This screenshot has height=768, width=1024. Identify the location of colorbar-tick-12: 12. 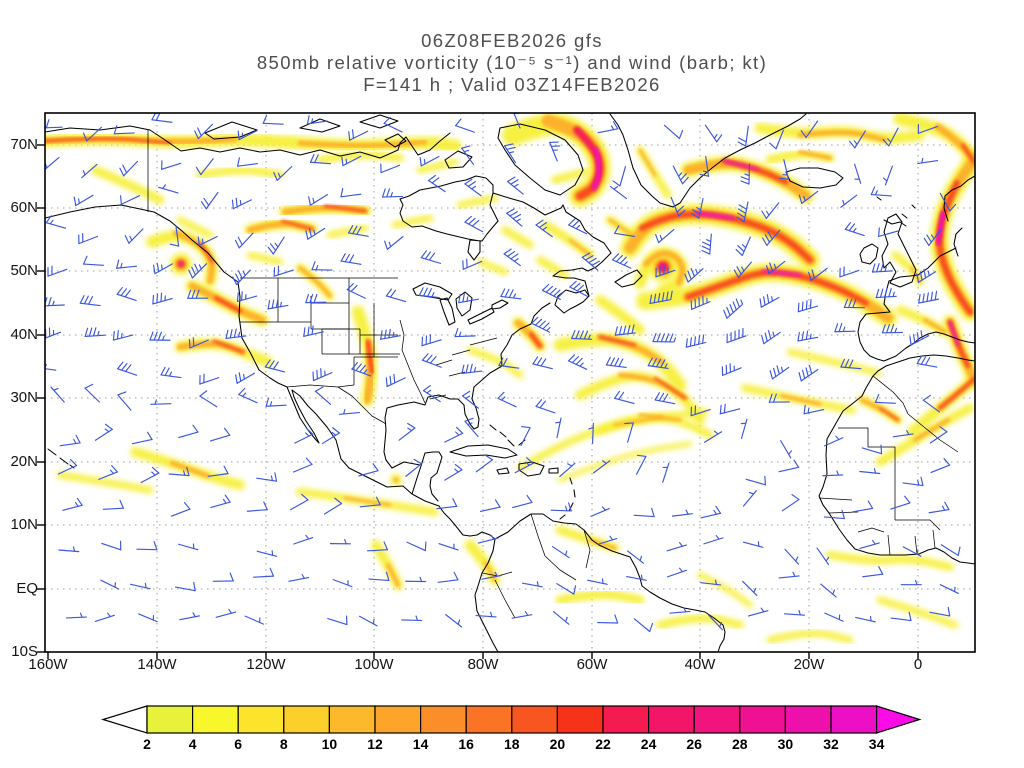
(375, 744).